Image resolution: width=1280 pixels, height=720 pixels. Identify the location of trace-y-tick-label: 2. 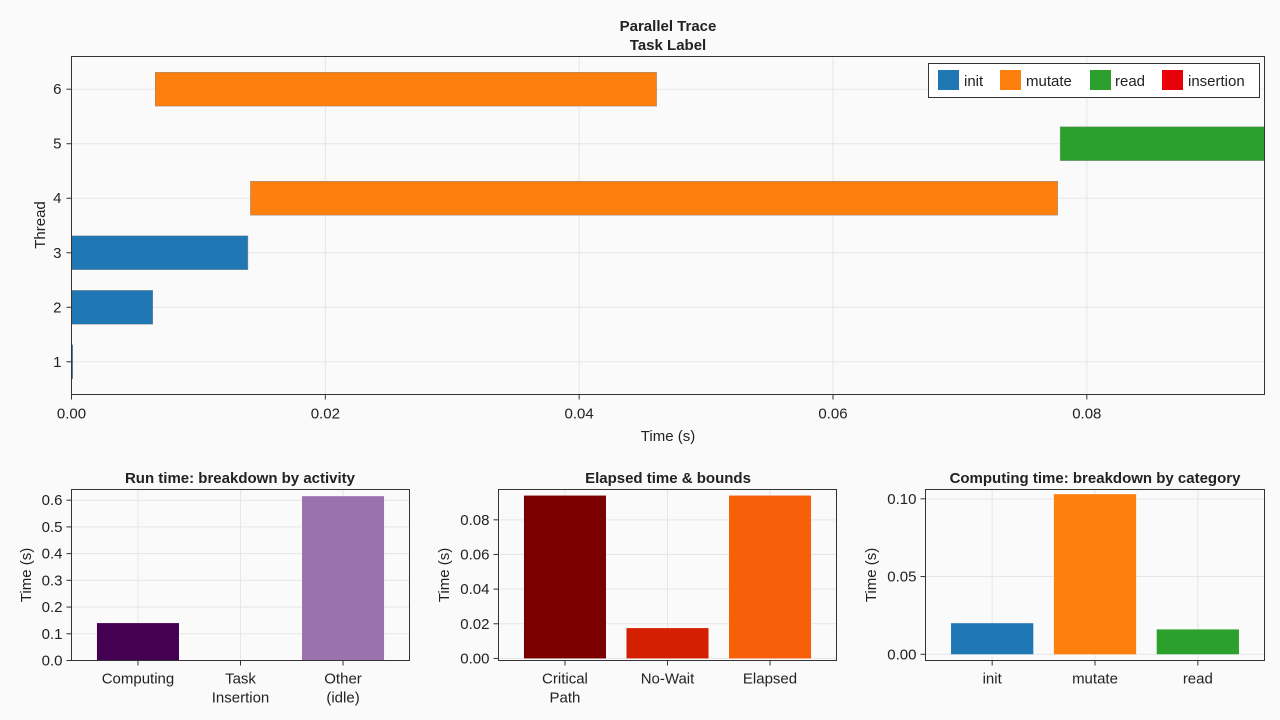
(57, 307).